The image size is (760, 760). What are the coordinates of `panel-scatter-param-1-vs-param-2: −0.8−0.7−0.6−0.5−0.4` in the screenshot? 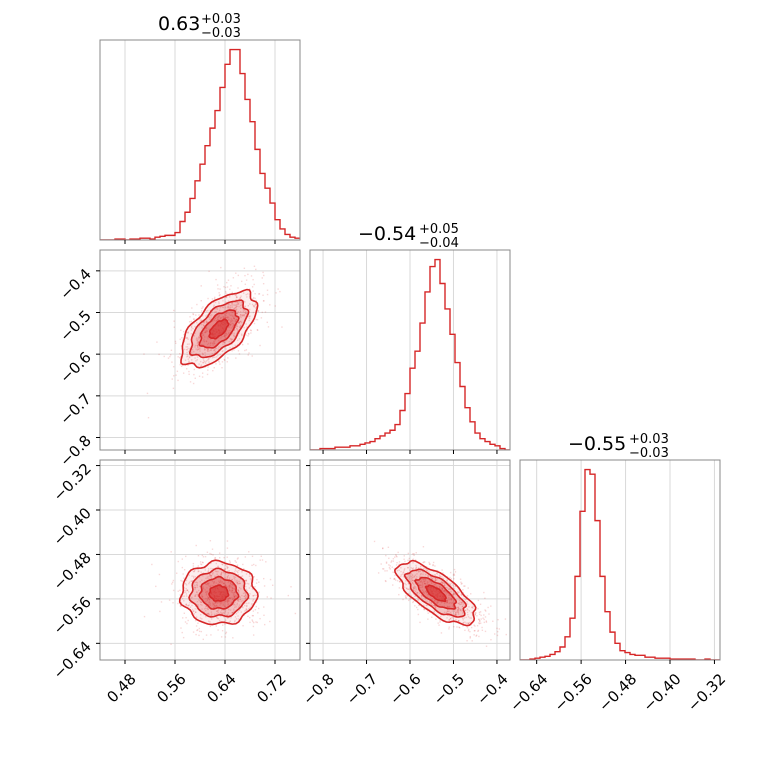 It's located at (178, 359).